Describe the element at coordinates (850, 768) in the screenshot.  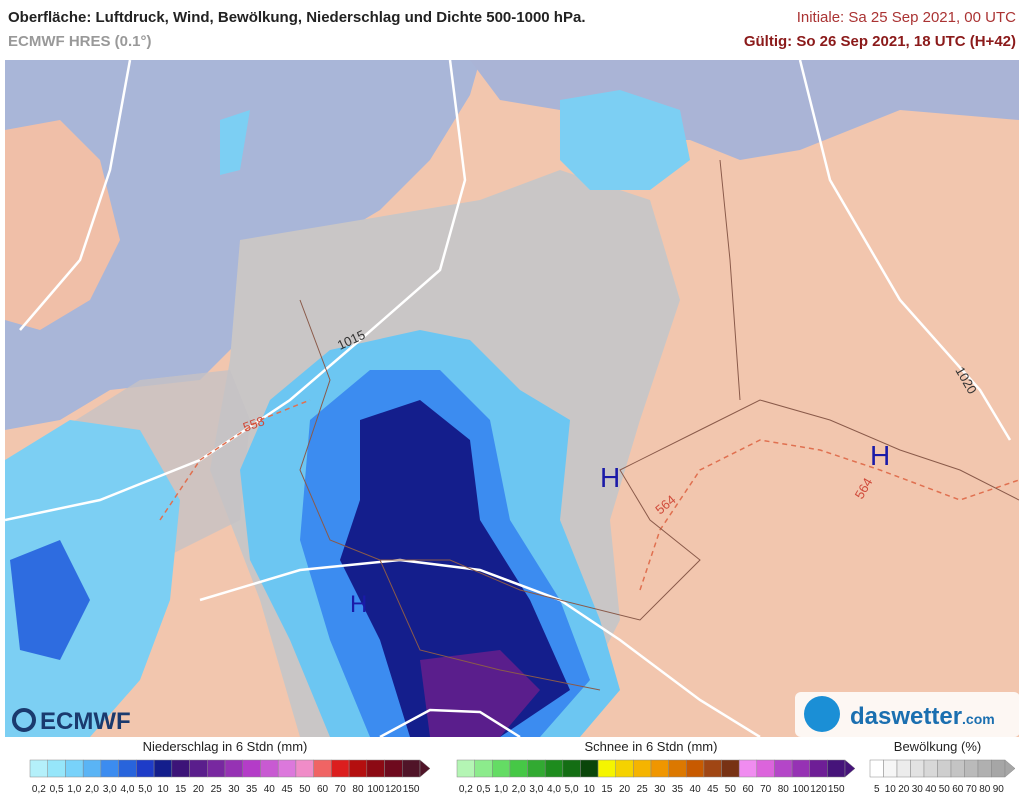
I see `legend-arrow` at that location.